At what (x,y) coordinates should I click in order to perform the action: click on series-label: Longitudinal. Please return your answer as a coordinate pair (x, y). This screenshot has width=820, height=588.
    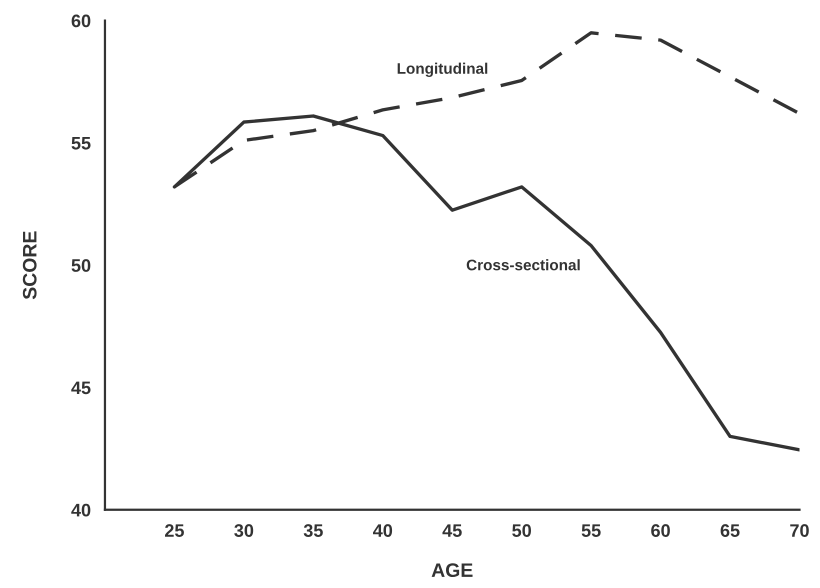
    Looking at the image, I should click on (443, 69).